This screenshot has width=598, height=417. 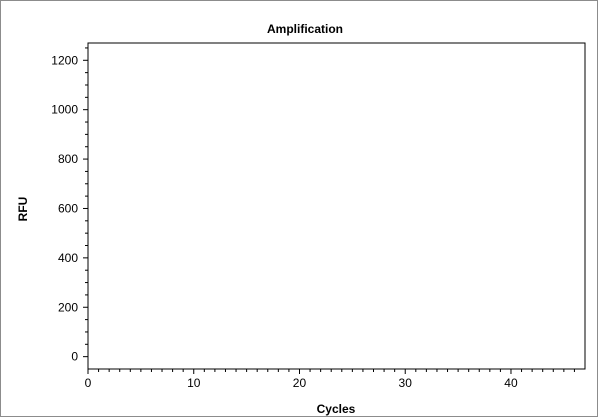 I want to click on x-tick-label: 30, so click(x=406, y=383).